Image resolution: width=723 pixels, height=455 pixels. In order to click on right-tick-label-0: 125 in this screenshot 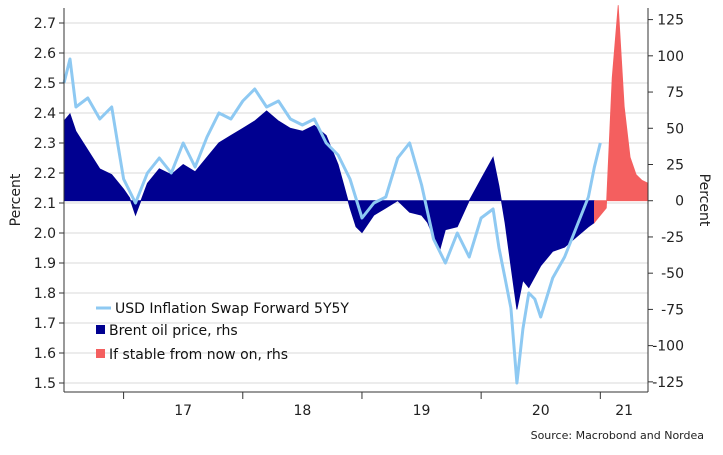, I will do `click(670, 21)`.